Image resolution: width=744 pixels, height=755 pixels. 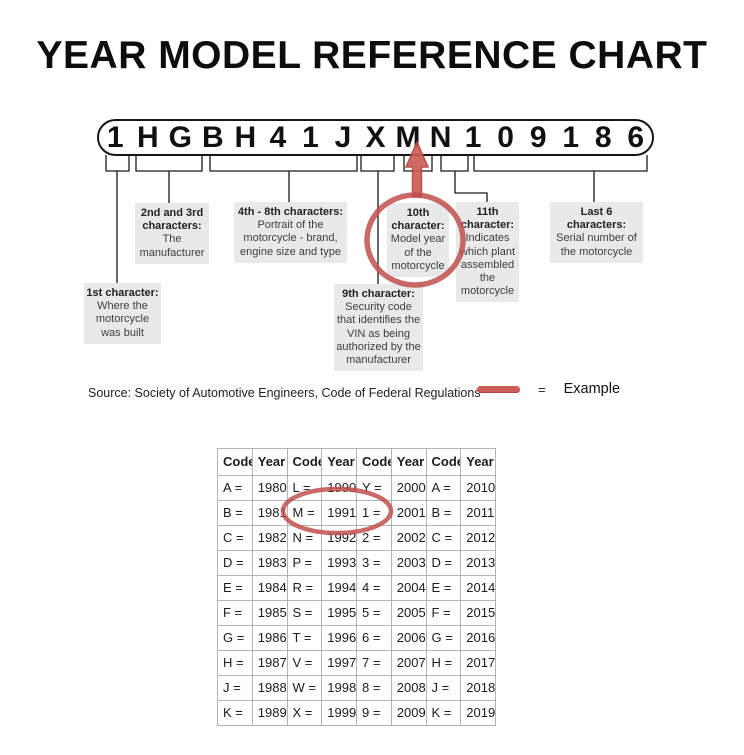 I want to click on year-table-row: C = 1982 N = 1992 2 = 2002 C = 2012, so click(x=356, y=538).